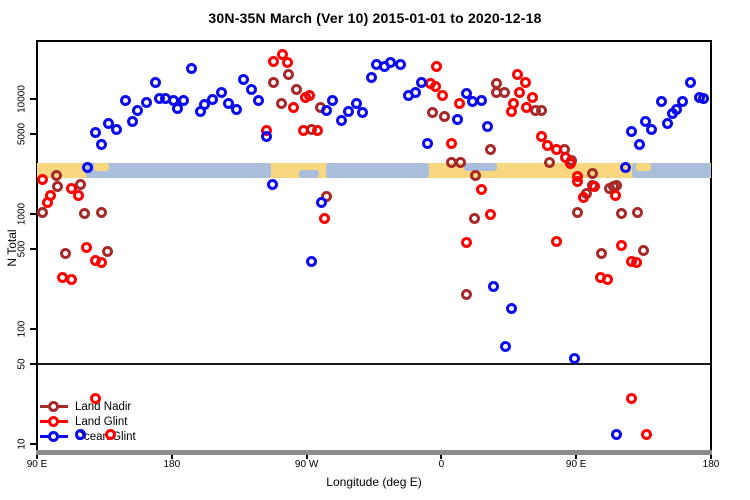 The width and height of the screenshot is (750, 500). Describe the element at coordinates (374, 452) in the screenshot. I see `x-axis-bar` at that location.